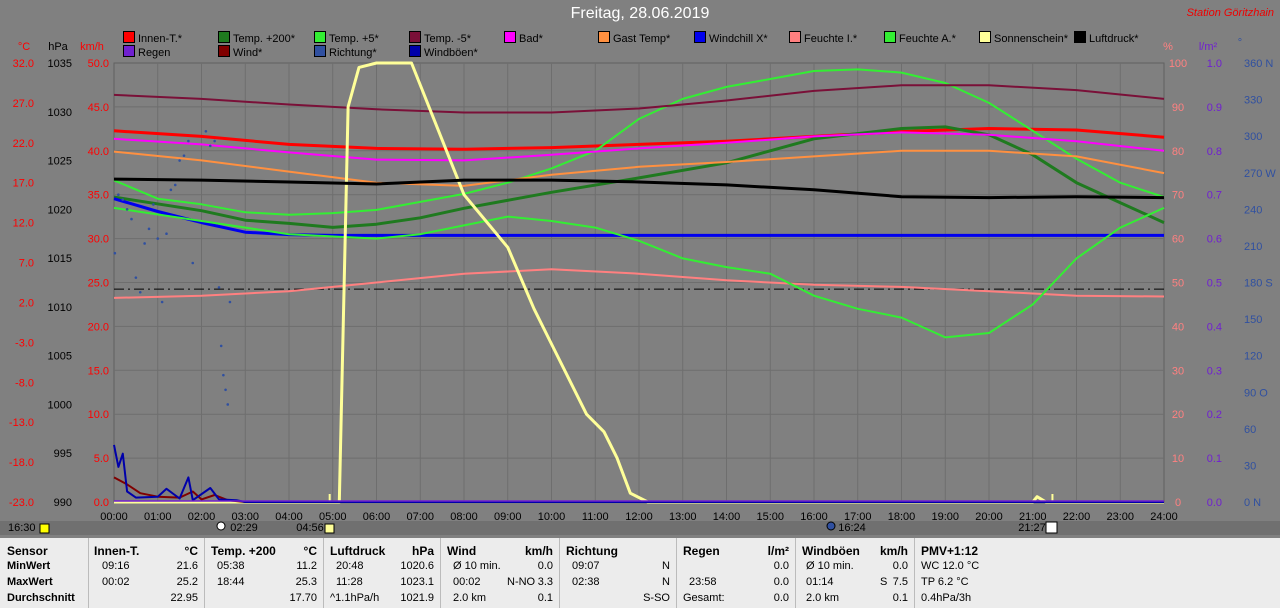 The width and height of the screenshot is (1280, 608). Describe the element at coordinates (830, 566) in the screenshot. I see `boeen-avg-label: Ø 10 min.` at that location.